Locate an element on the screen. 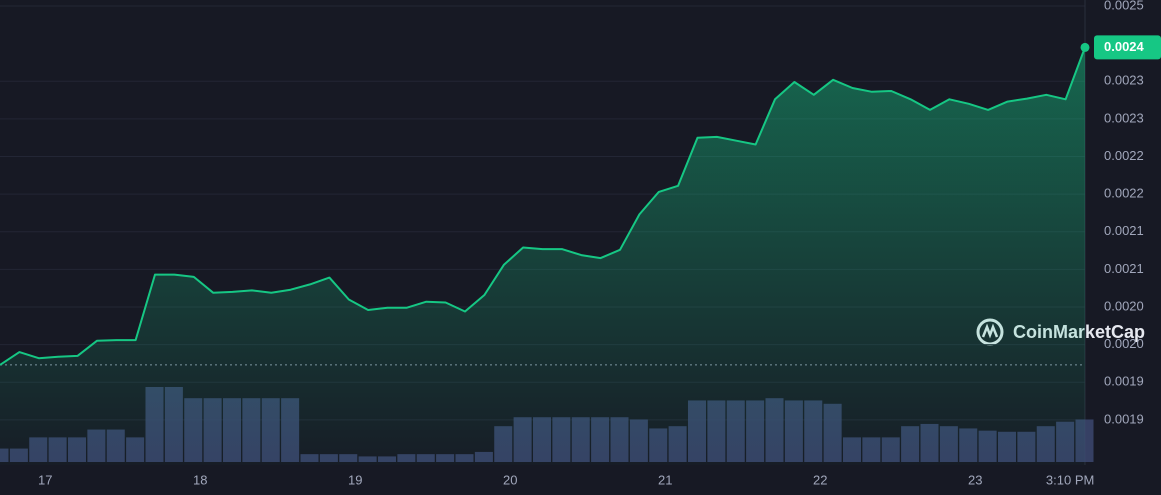 This screenshot has width=1161, height=495. x-tick-label: 3:10 PM is located at coordinates (1070, 479).